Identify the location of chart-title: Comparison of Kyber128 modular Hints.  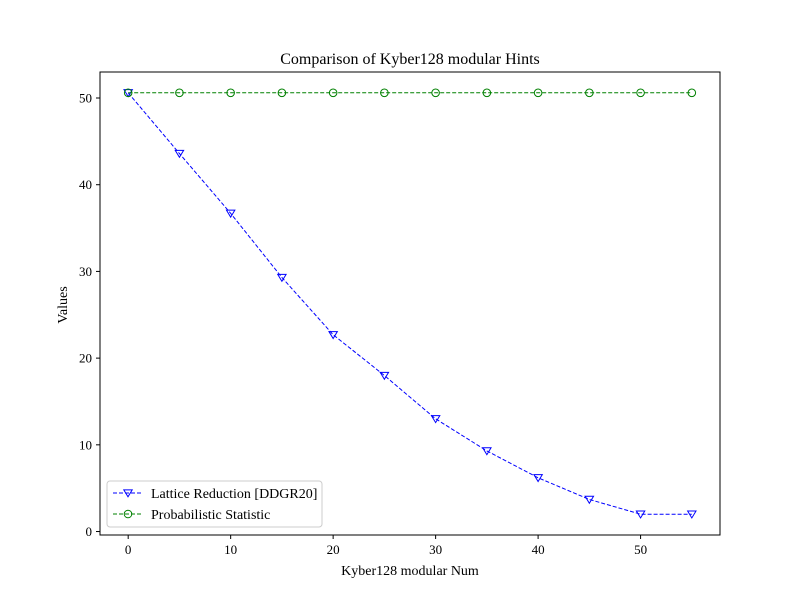
(410, 59).